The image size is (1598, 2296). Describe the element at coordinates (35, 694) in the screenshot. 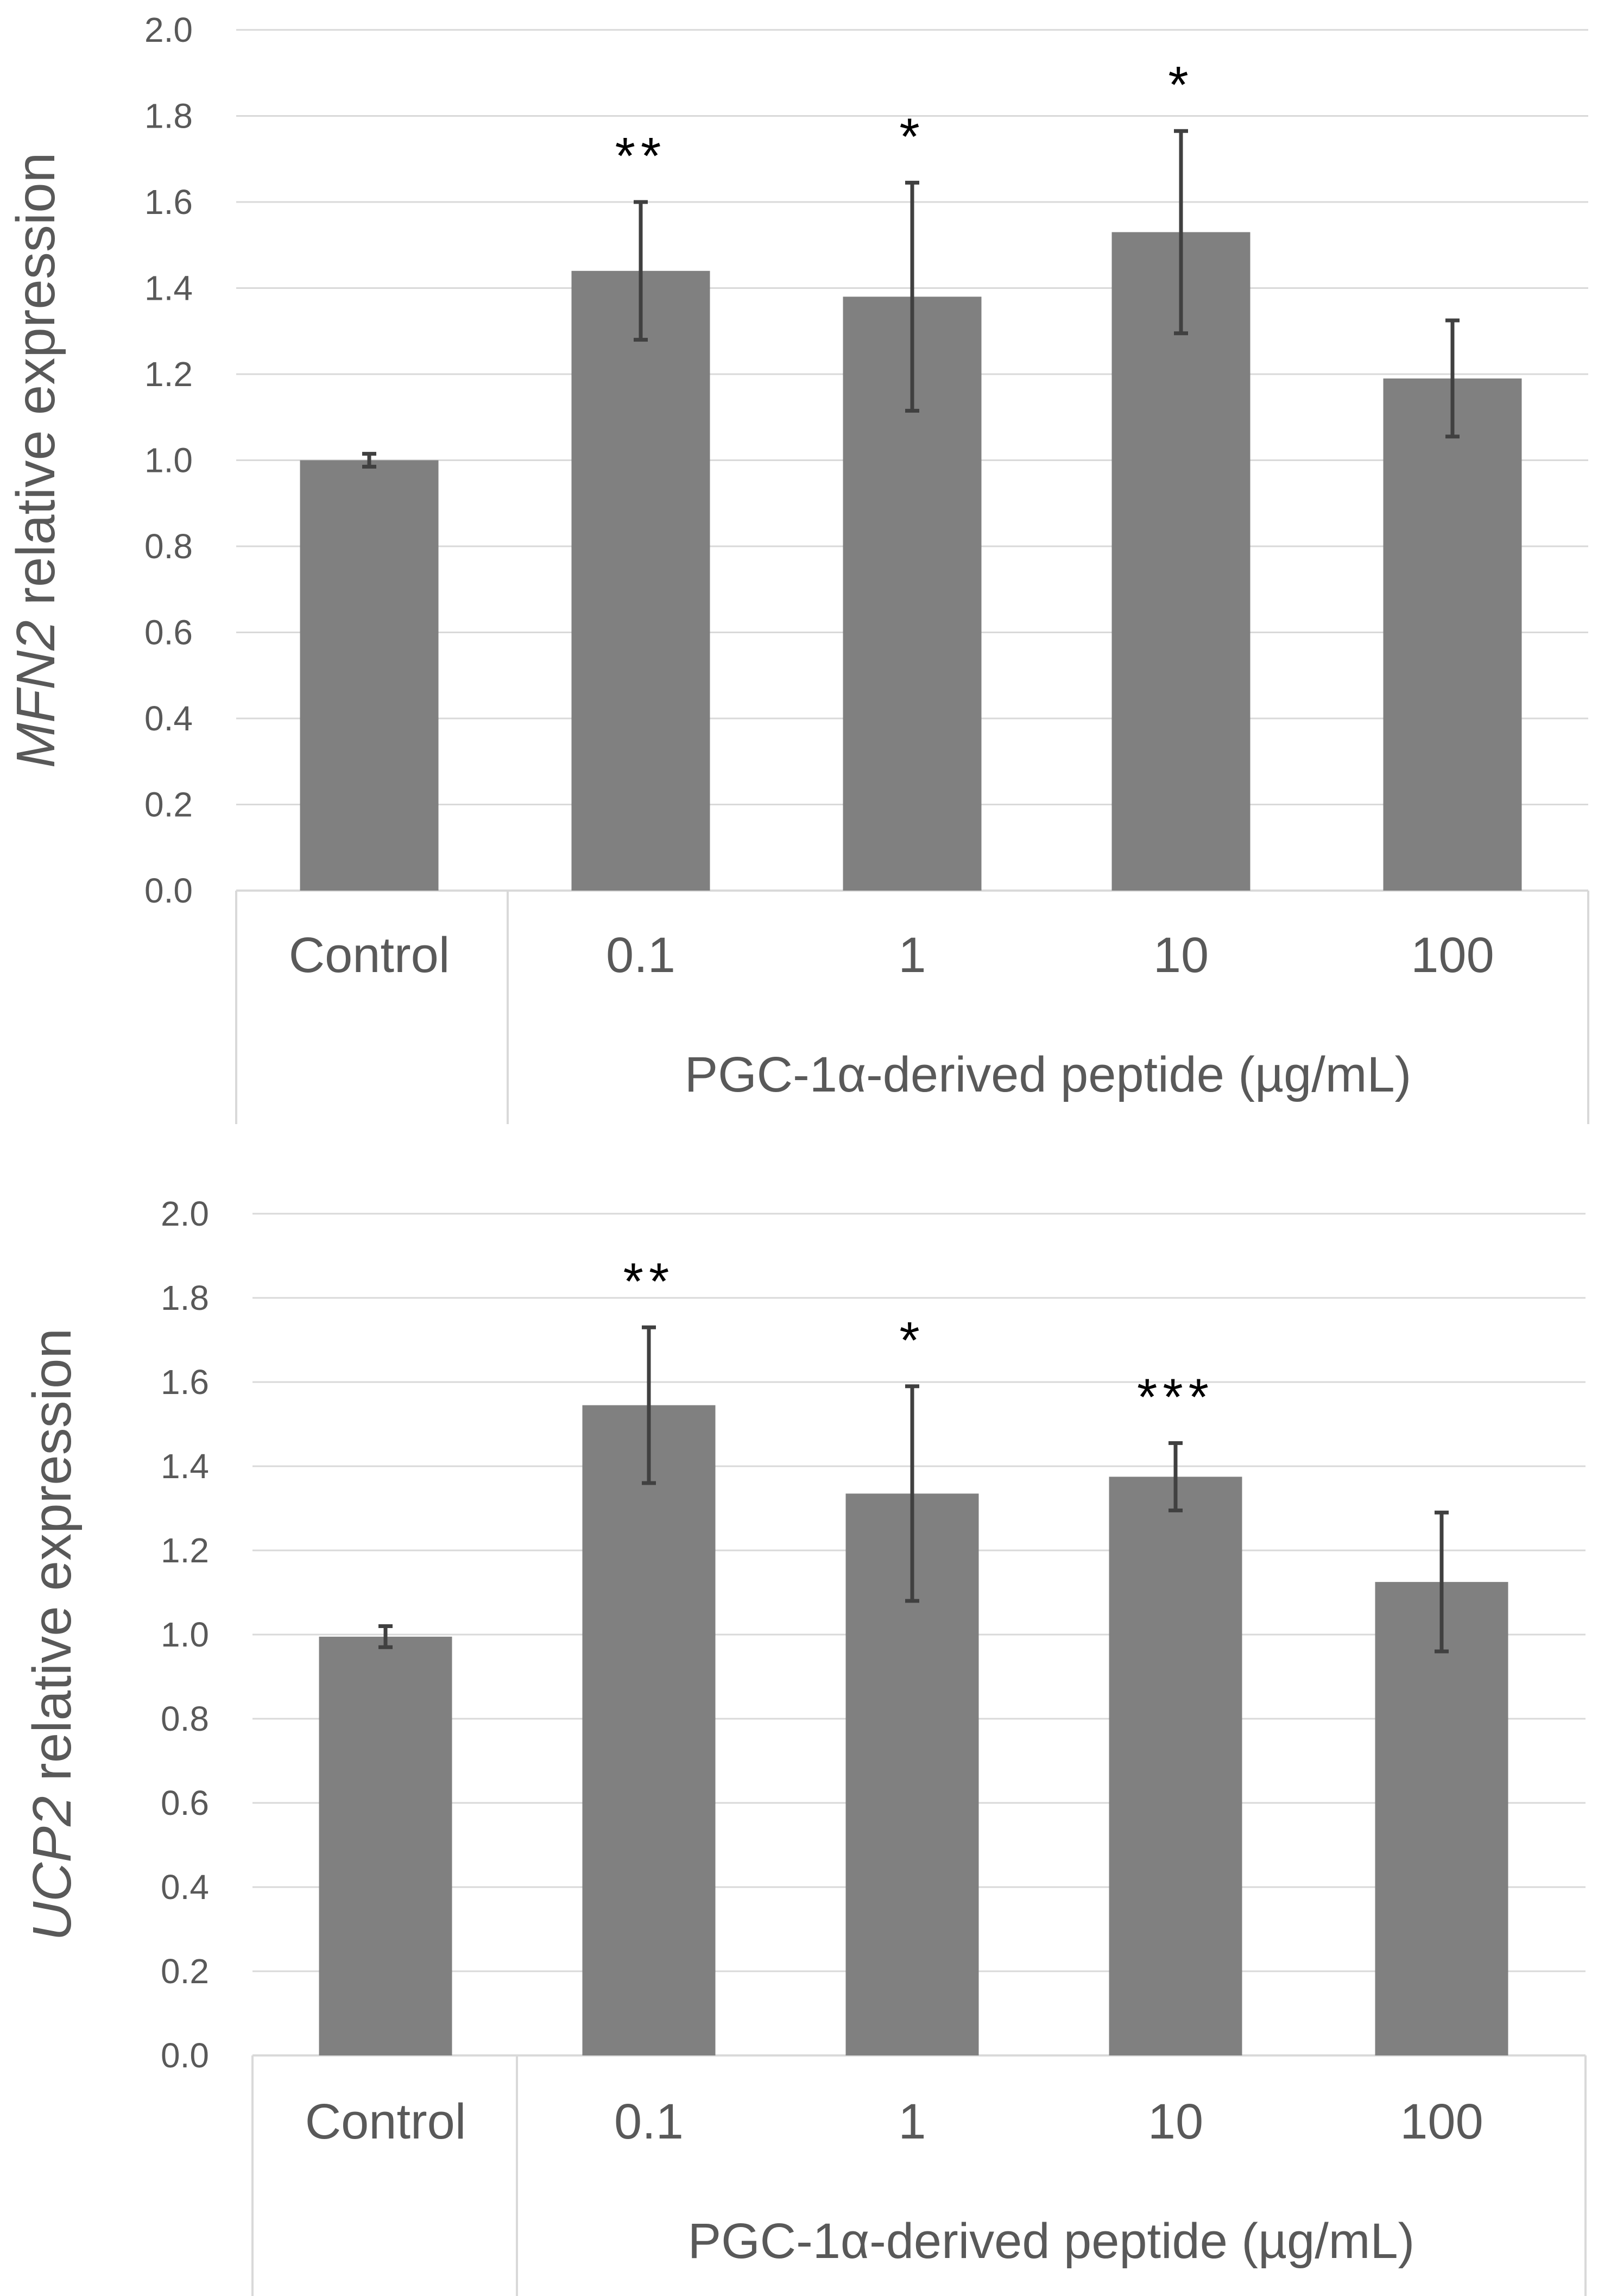

I see `y-axis-label-gene: MFN2` at that location.